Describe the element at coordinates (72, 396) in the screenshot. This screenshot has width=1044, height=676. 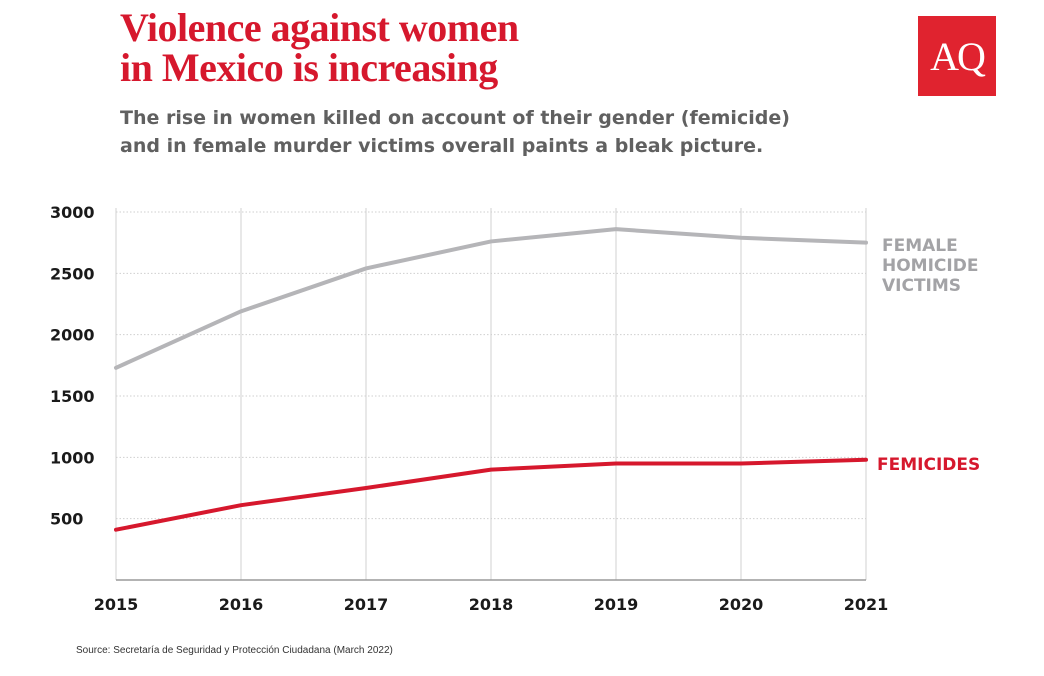
I see `y-tick-label: 1500` at that location.